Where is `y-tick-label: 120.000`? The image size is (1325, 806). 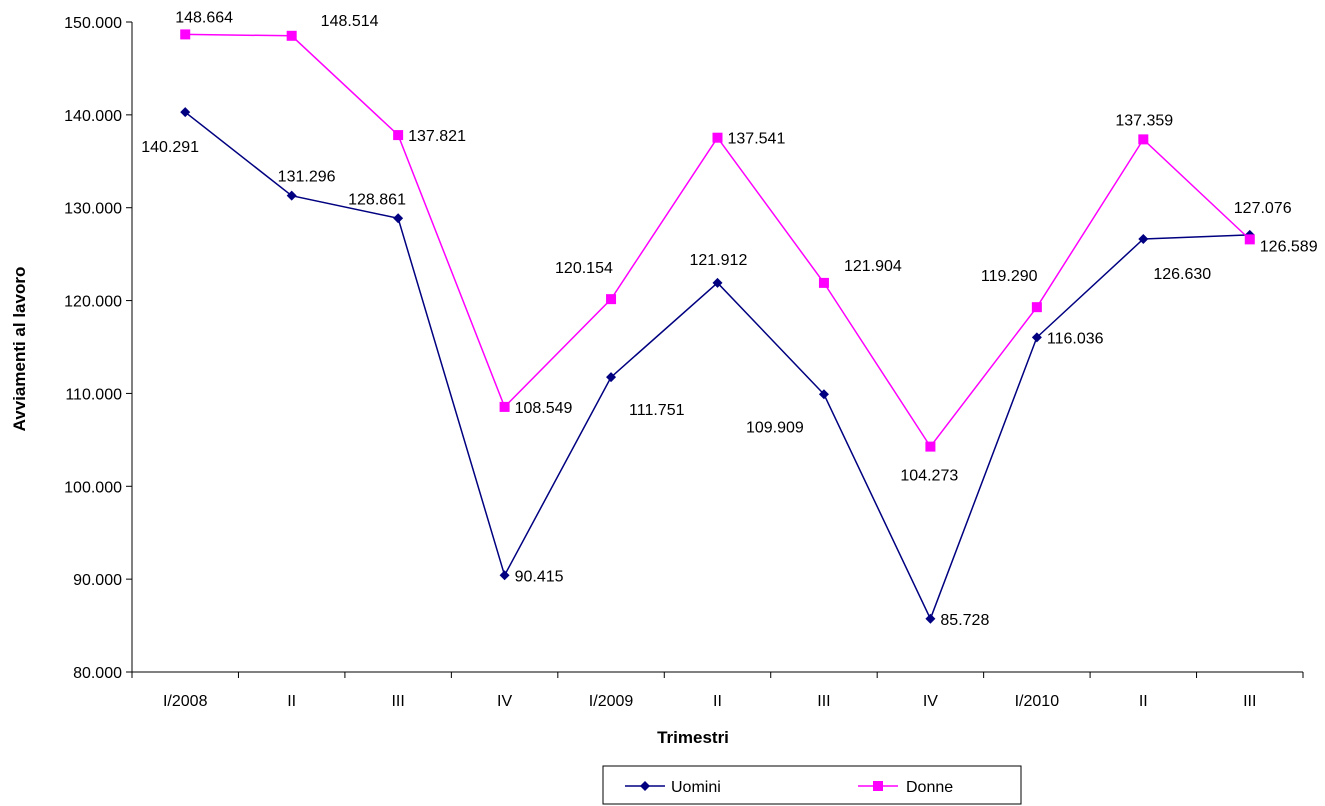
y-tick-label: 120.000 is located at coordinates (93, 302).